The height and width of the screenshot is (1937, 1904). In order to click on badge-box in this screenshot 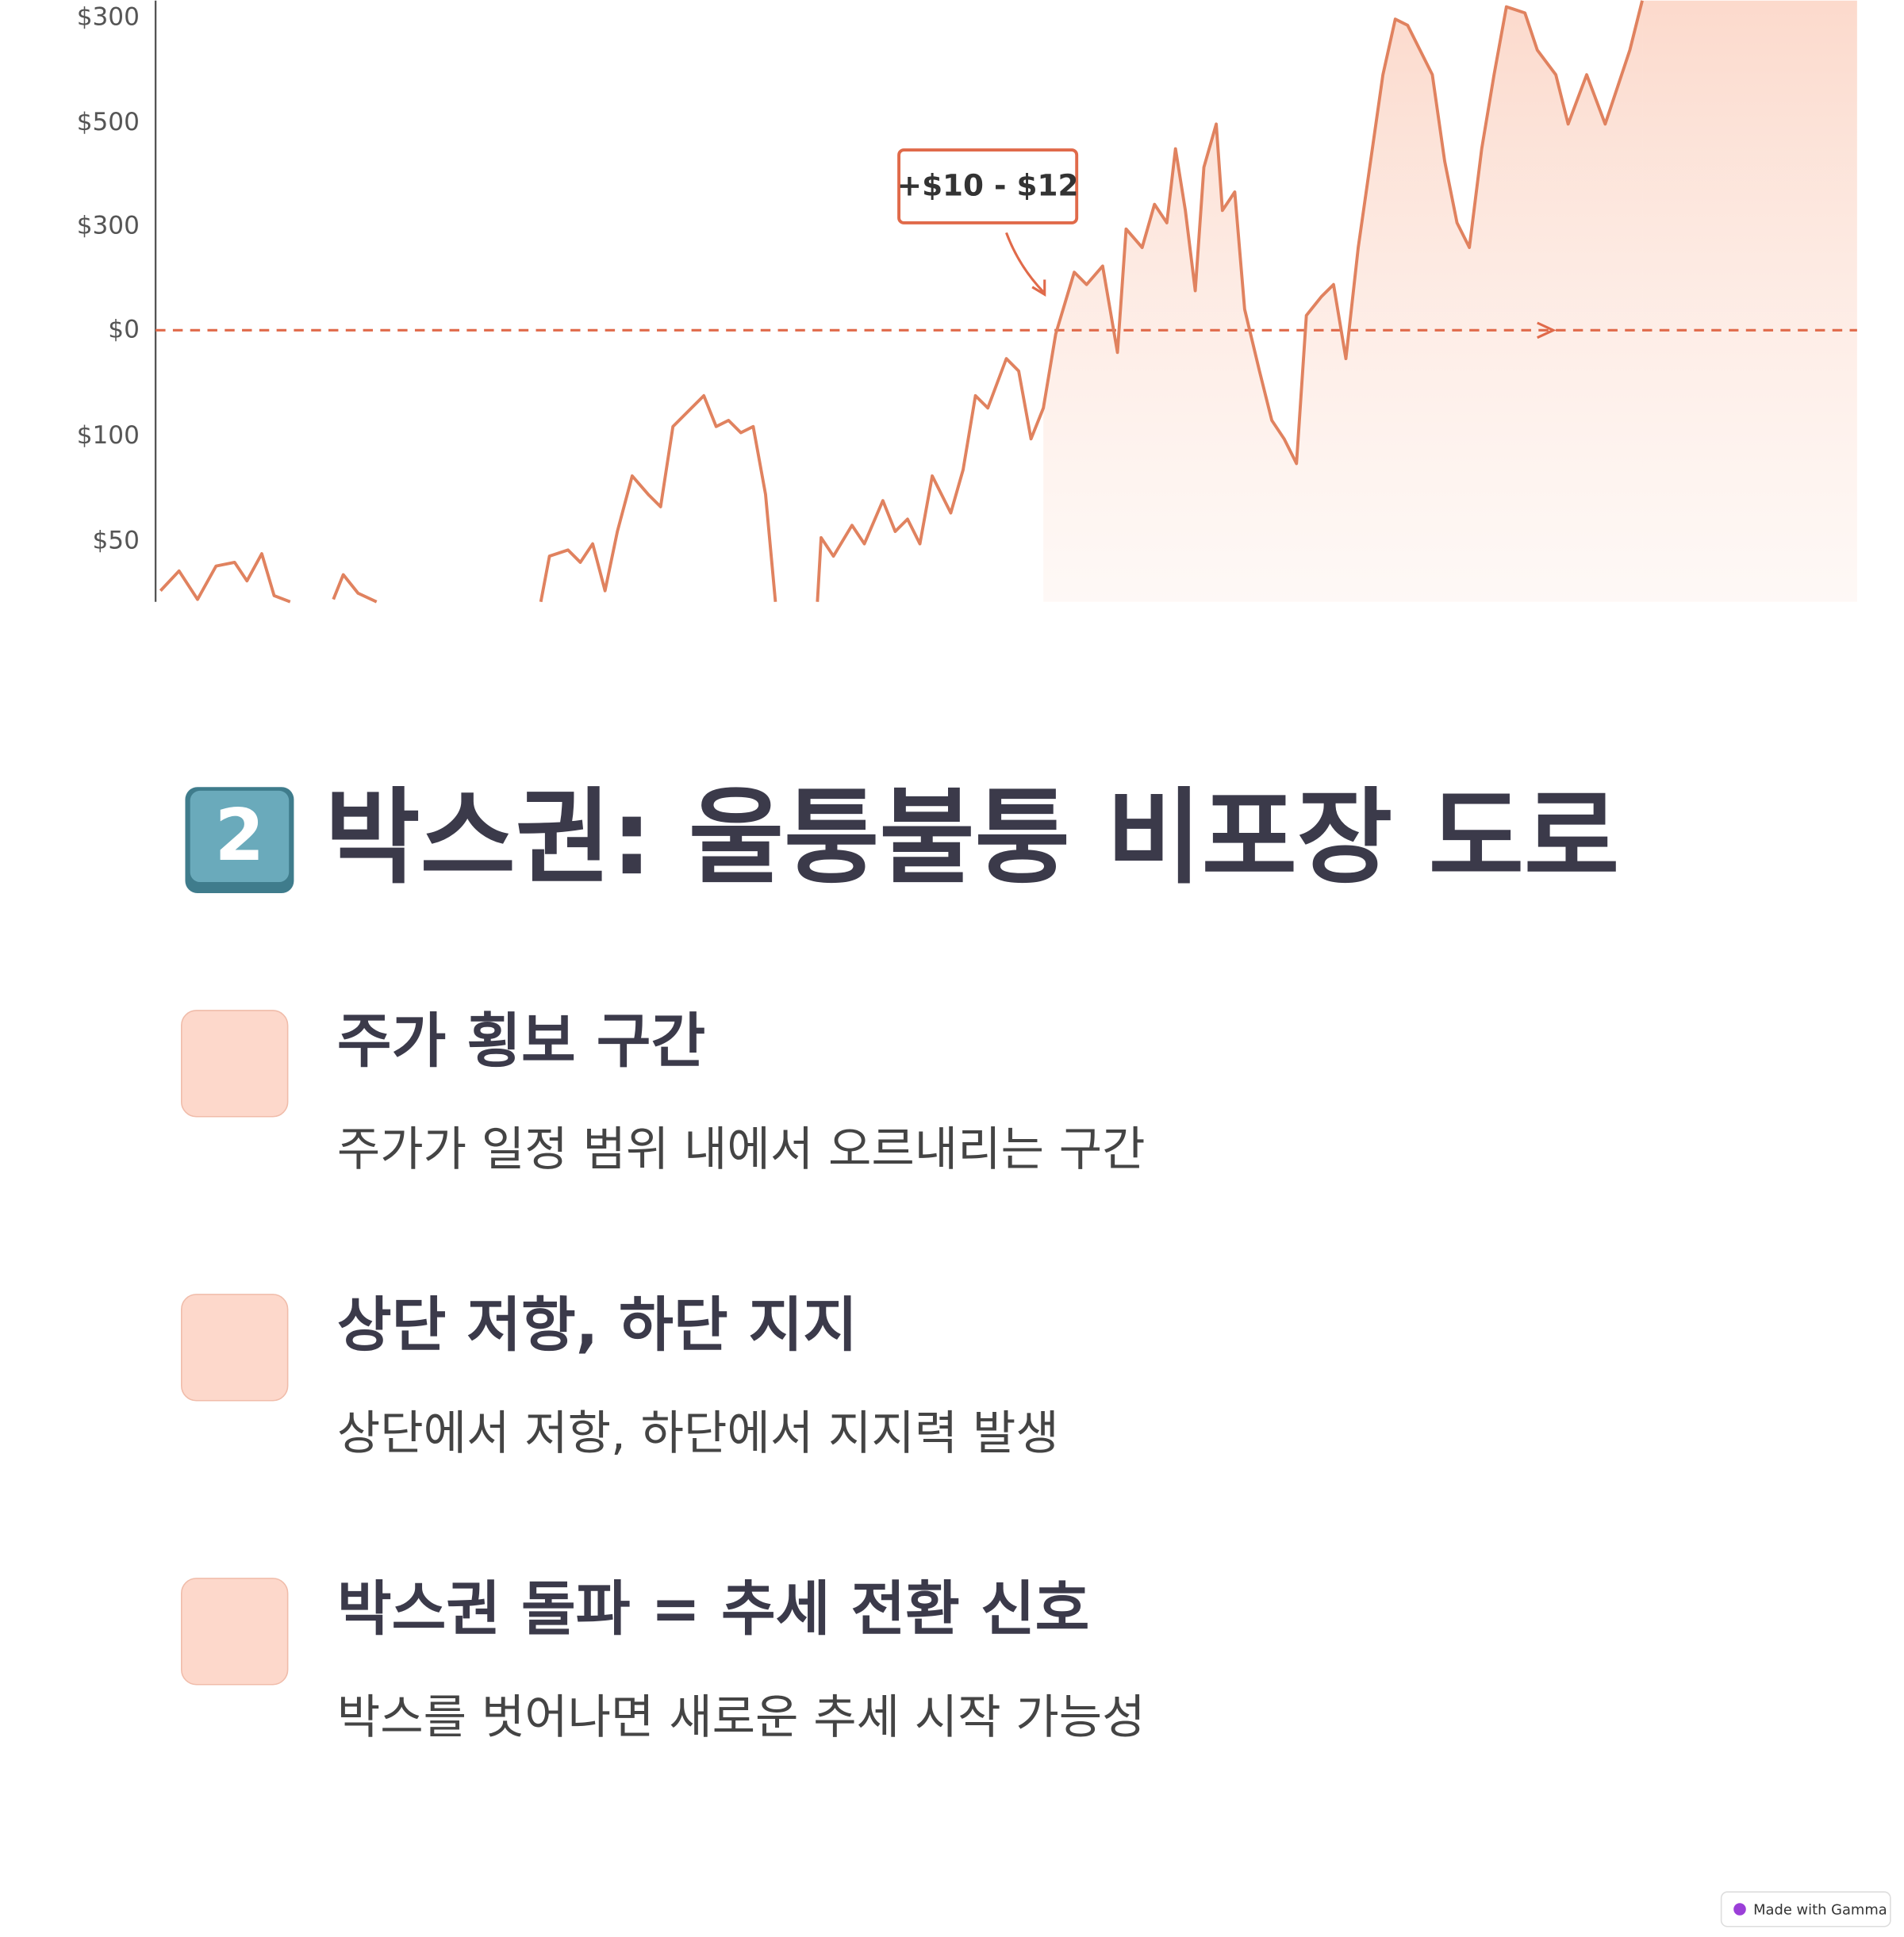, I will do `click(1805, 1909)`.